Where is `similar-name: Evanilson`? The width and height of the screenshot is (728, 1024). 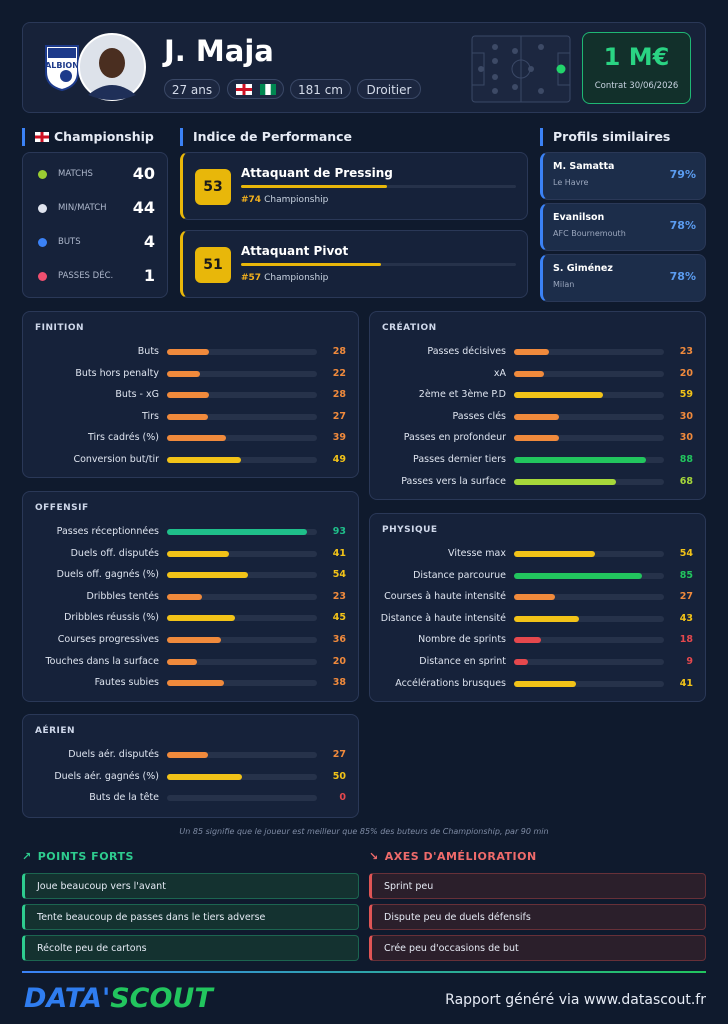
similar-name: Evanilson is located at coordinates (579, 217).